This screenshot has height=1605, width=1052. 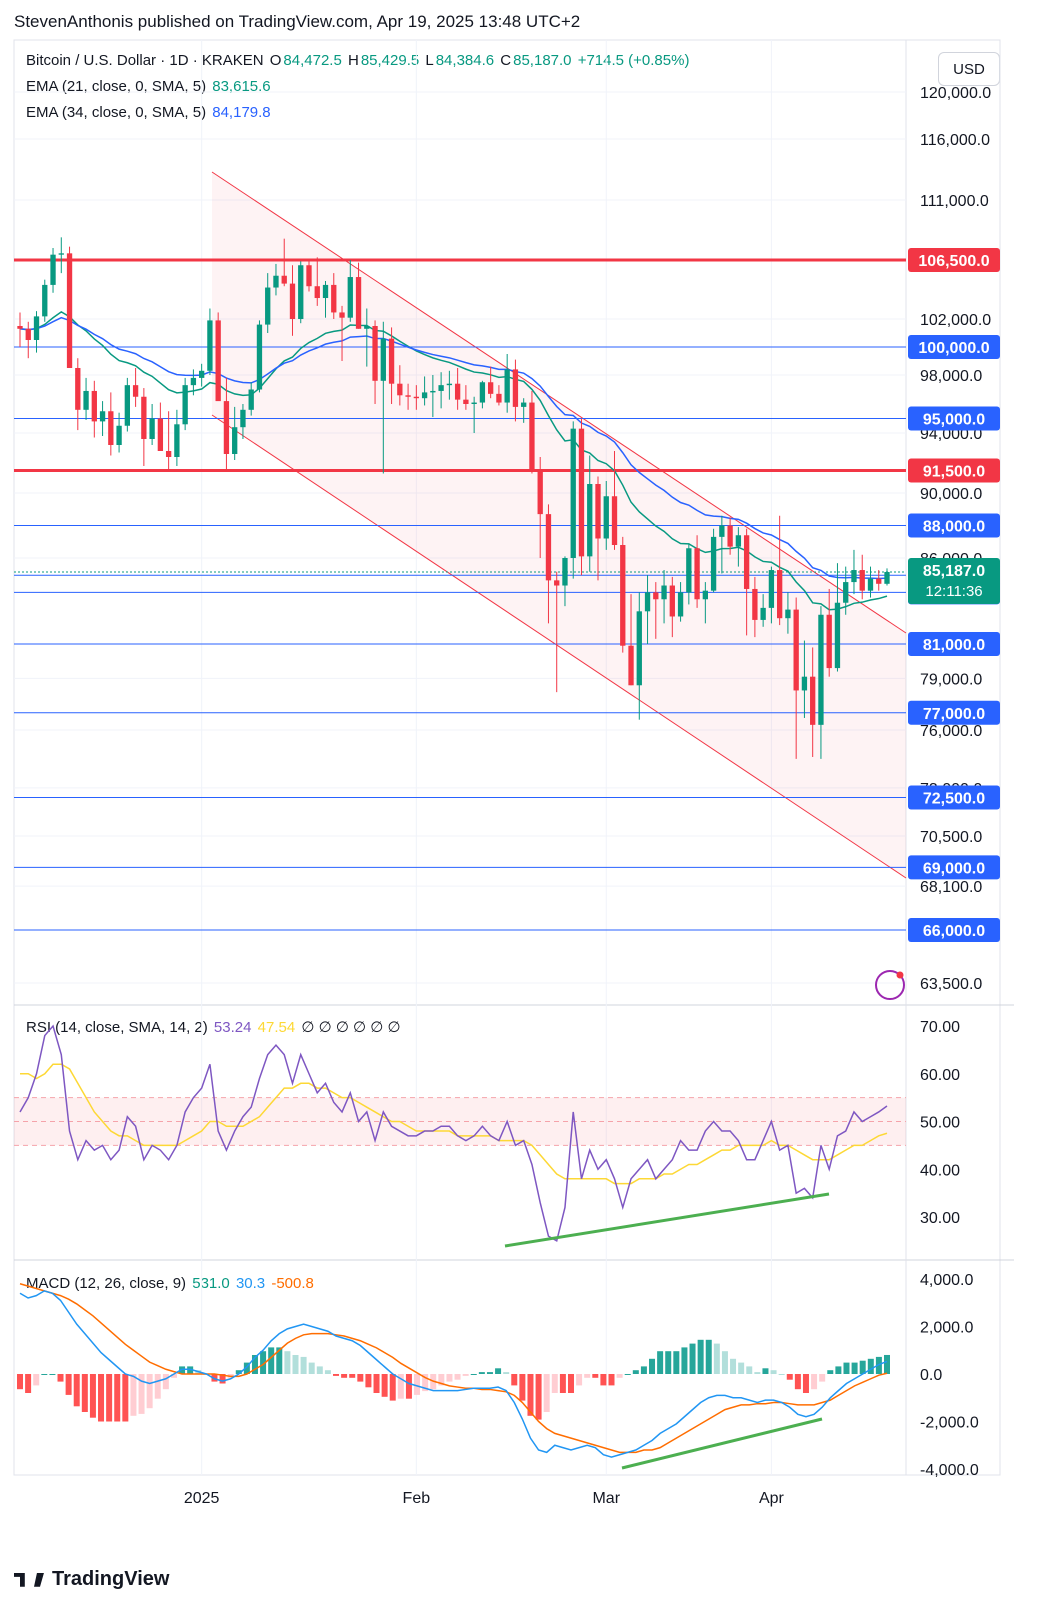 I want to click on tradingview-logo-icon-dot, so click(x=39, y=1579).